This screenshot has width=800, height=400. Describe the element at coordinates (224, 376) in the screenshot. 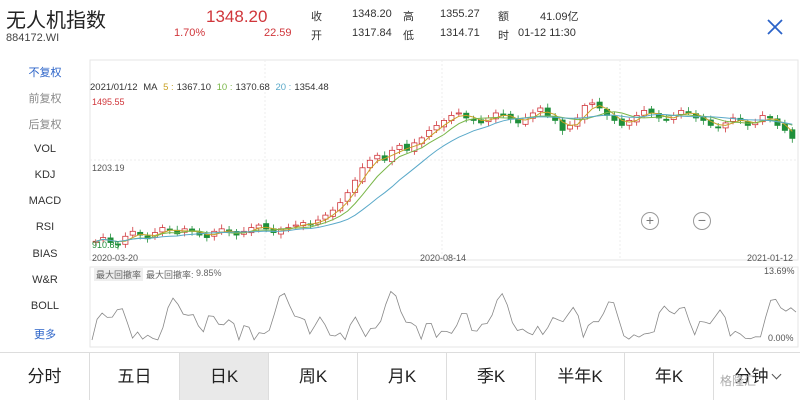

I see `tab-day-k: 日K` at that location.